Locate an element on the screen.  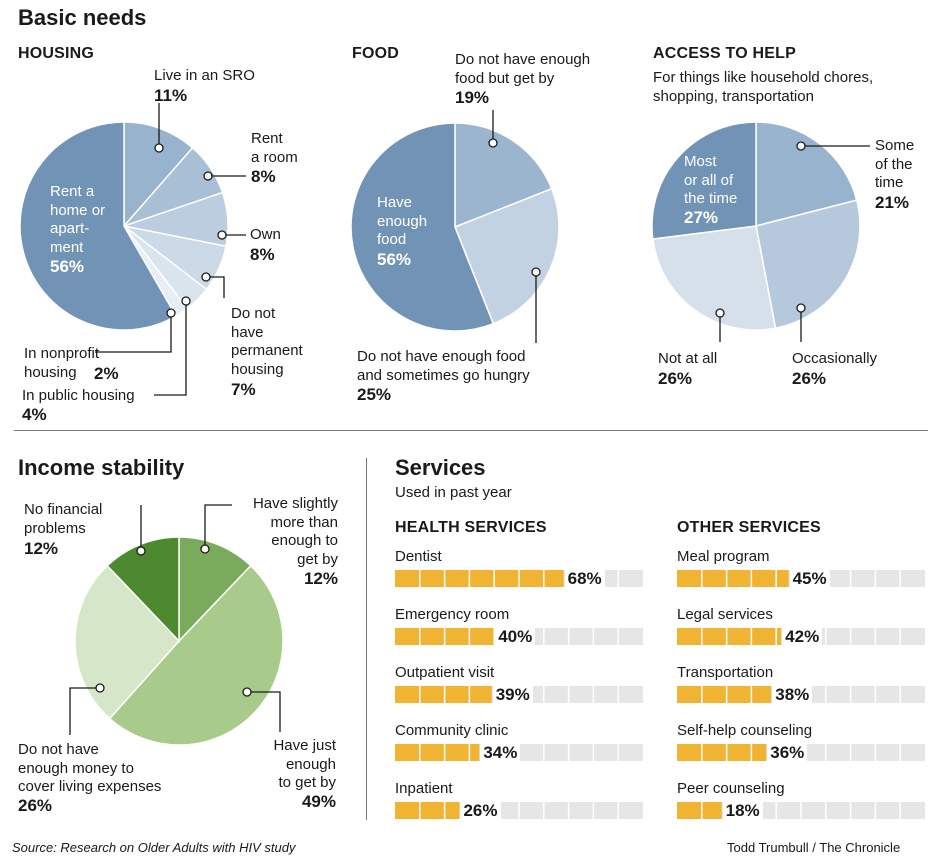
dot-slight is located at coordinates (205, 549).